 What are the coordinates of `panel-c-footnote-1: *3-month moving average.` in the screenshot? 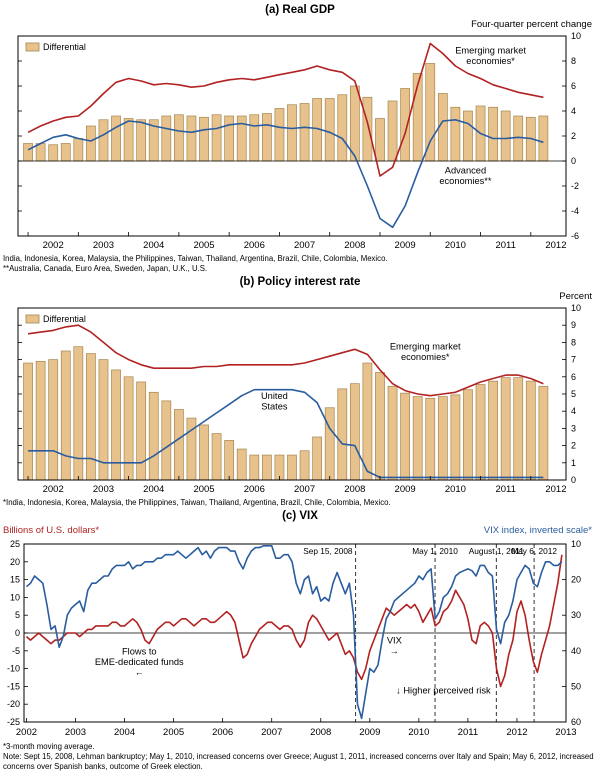 It's located at (49, 746).